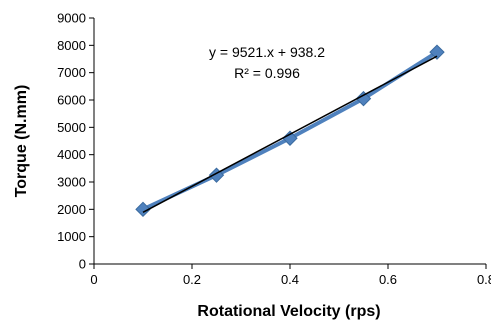  Describe the element at coordinates (192, 279) in the screenshot. I see `x-tick-label: 0.2` at that location.